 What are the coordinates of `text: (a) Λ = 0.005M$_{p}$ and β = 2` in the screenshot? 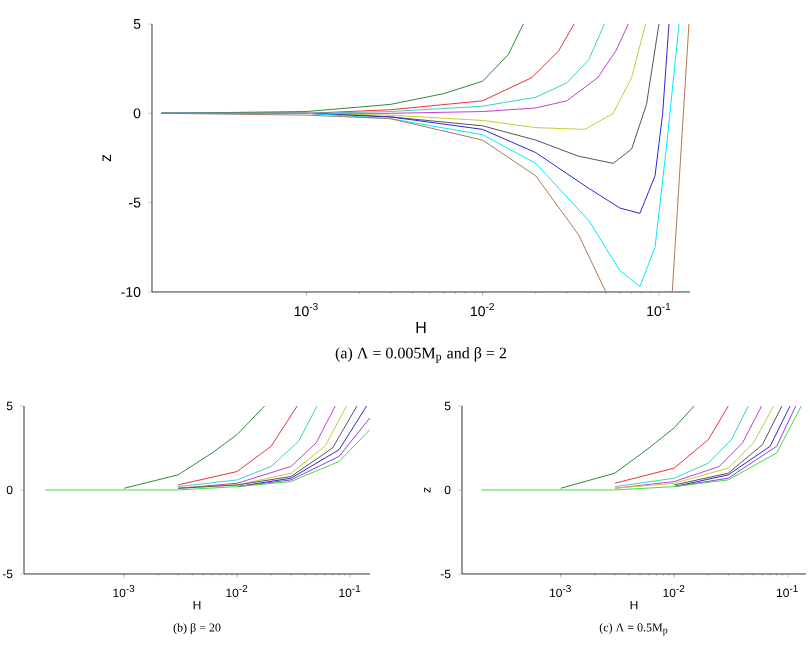 It's located at (421, 355).